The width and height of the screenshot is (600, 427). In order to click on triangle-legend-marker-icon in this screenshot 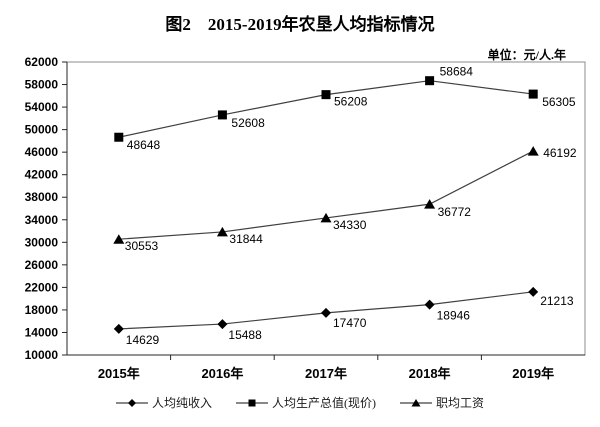, I will do `click(416, 402)`.